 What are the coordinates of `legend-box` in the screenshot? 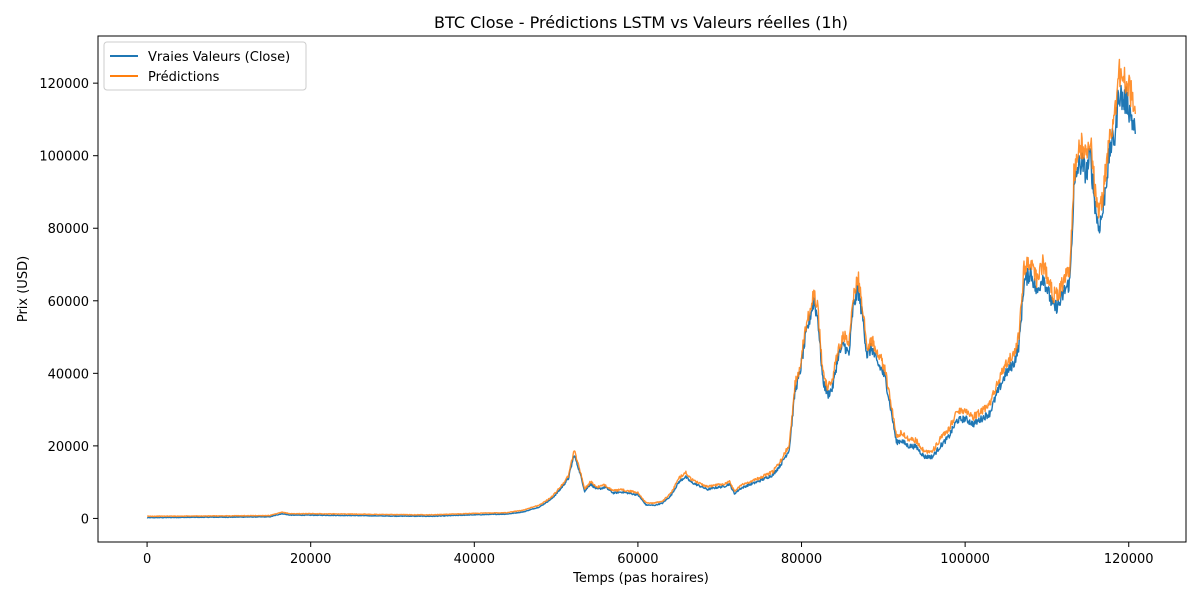 It's located at (205, 66).